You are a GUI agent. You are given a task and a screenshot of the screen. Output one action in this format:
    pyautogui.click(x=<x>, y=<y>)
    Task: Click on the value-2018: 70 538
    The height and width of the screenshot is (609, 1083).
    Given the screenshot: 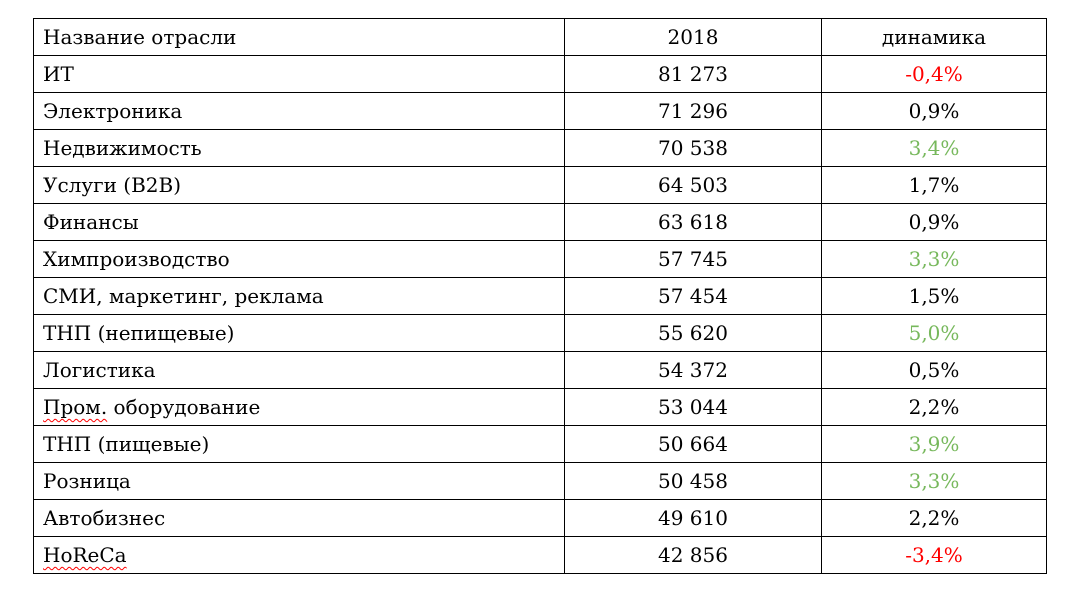 What is the action you would take?
    pyautogui.click(x=693, y=148)
    